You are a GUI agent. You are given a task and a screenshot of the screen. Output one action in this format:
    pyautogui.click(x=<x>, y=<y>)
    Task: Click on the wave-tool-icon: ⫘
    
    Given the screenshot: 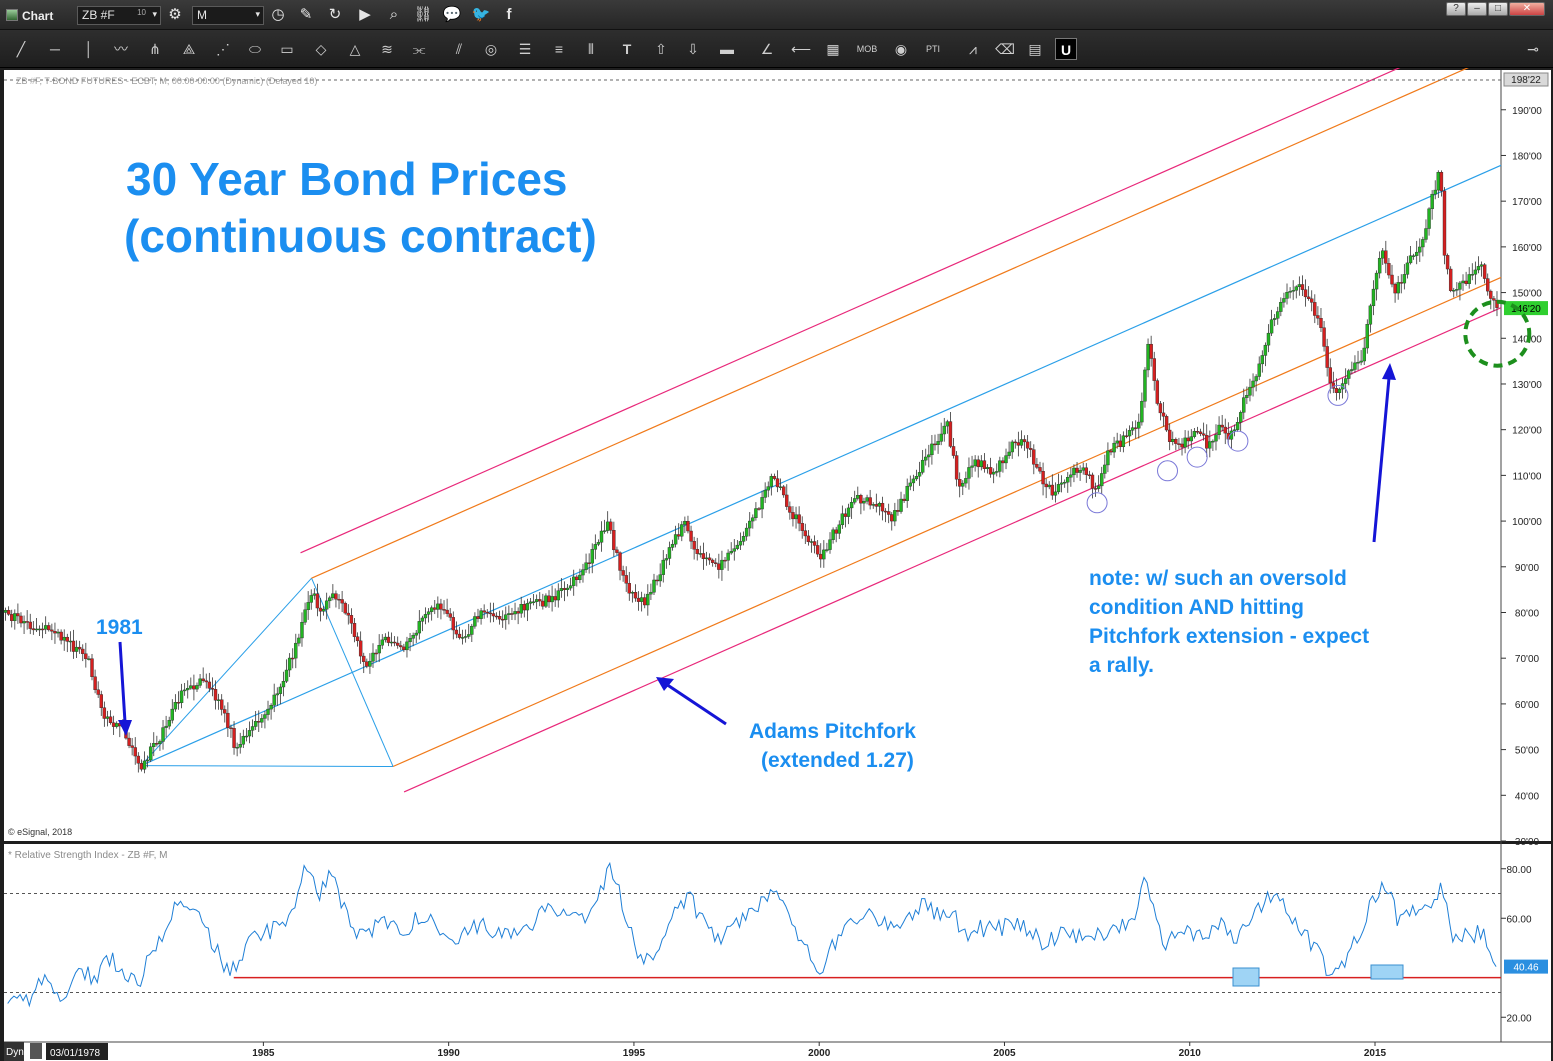 What is the action you would take?
    pyautogui.click(x=419, y=49)
    